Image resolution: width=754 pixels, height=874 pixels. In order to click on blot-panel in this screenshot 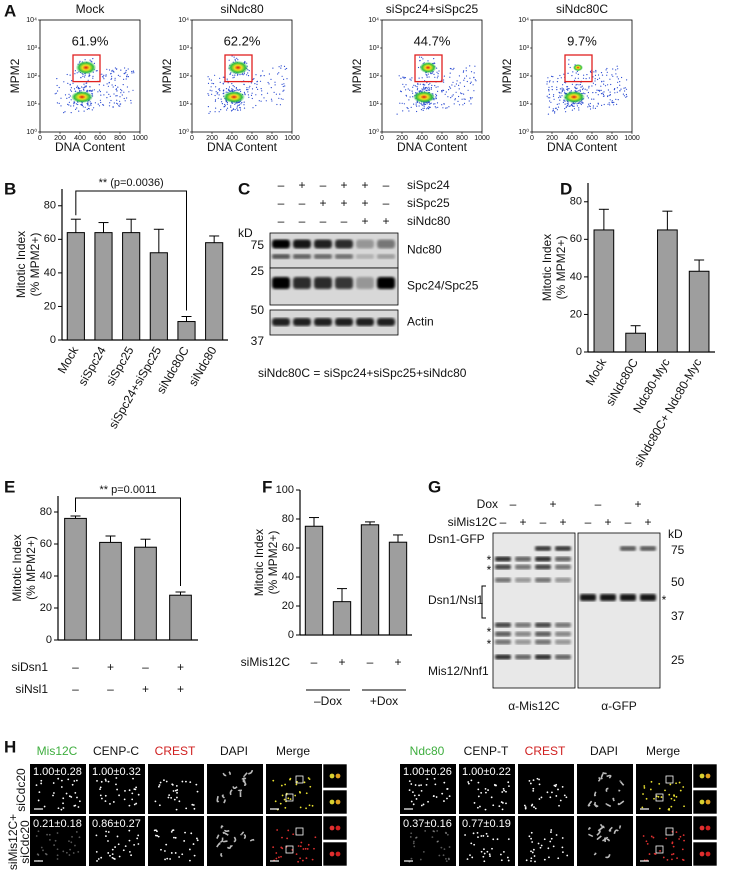, I will do `click(334, 322)`.